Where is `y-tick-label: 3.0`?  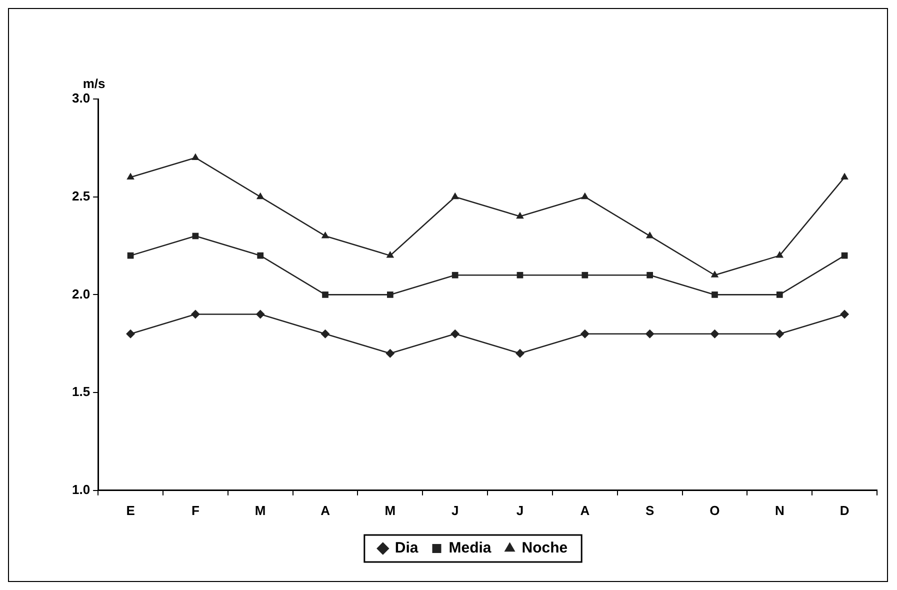 y-tick-label: 3.0 is located at coordinates (81, 98).